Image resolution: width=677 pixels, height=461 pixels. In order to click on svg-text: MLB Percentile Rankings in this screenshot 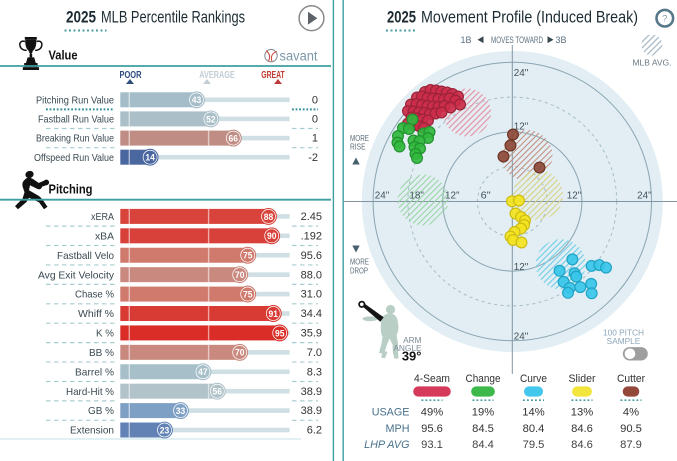, I will do `click(173, 17)`.